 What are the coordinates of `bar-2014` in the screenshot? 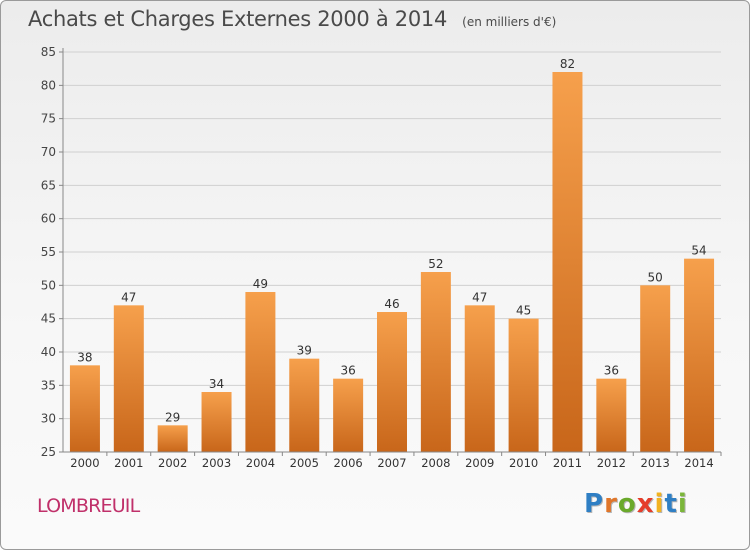 It's located at (699, 355).